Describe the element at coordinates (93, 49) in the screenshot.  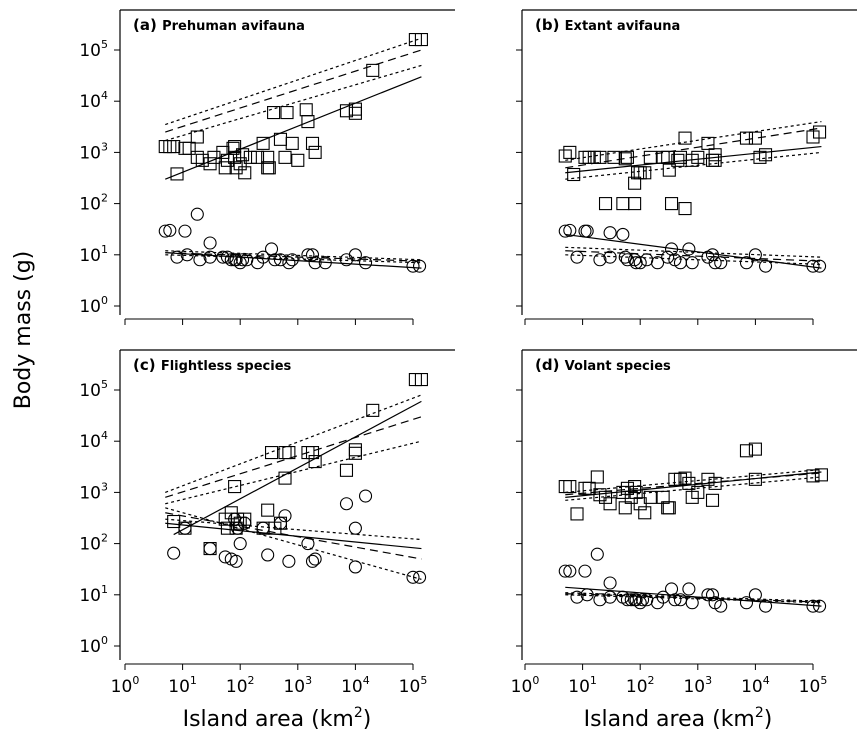
I see `y-tick-label: 10⁵` at that location.